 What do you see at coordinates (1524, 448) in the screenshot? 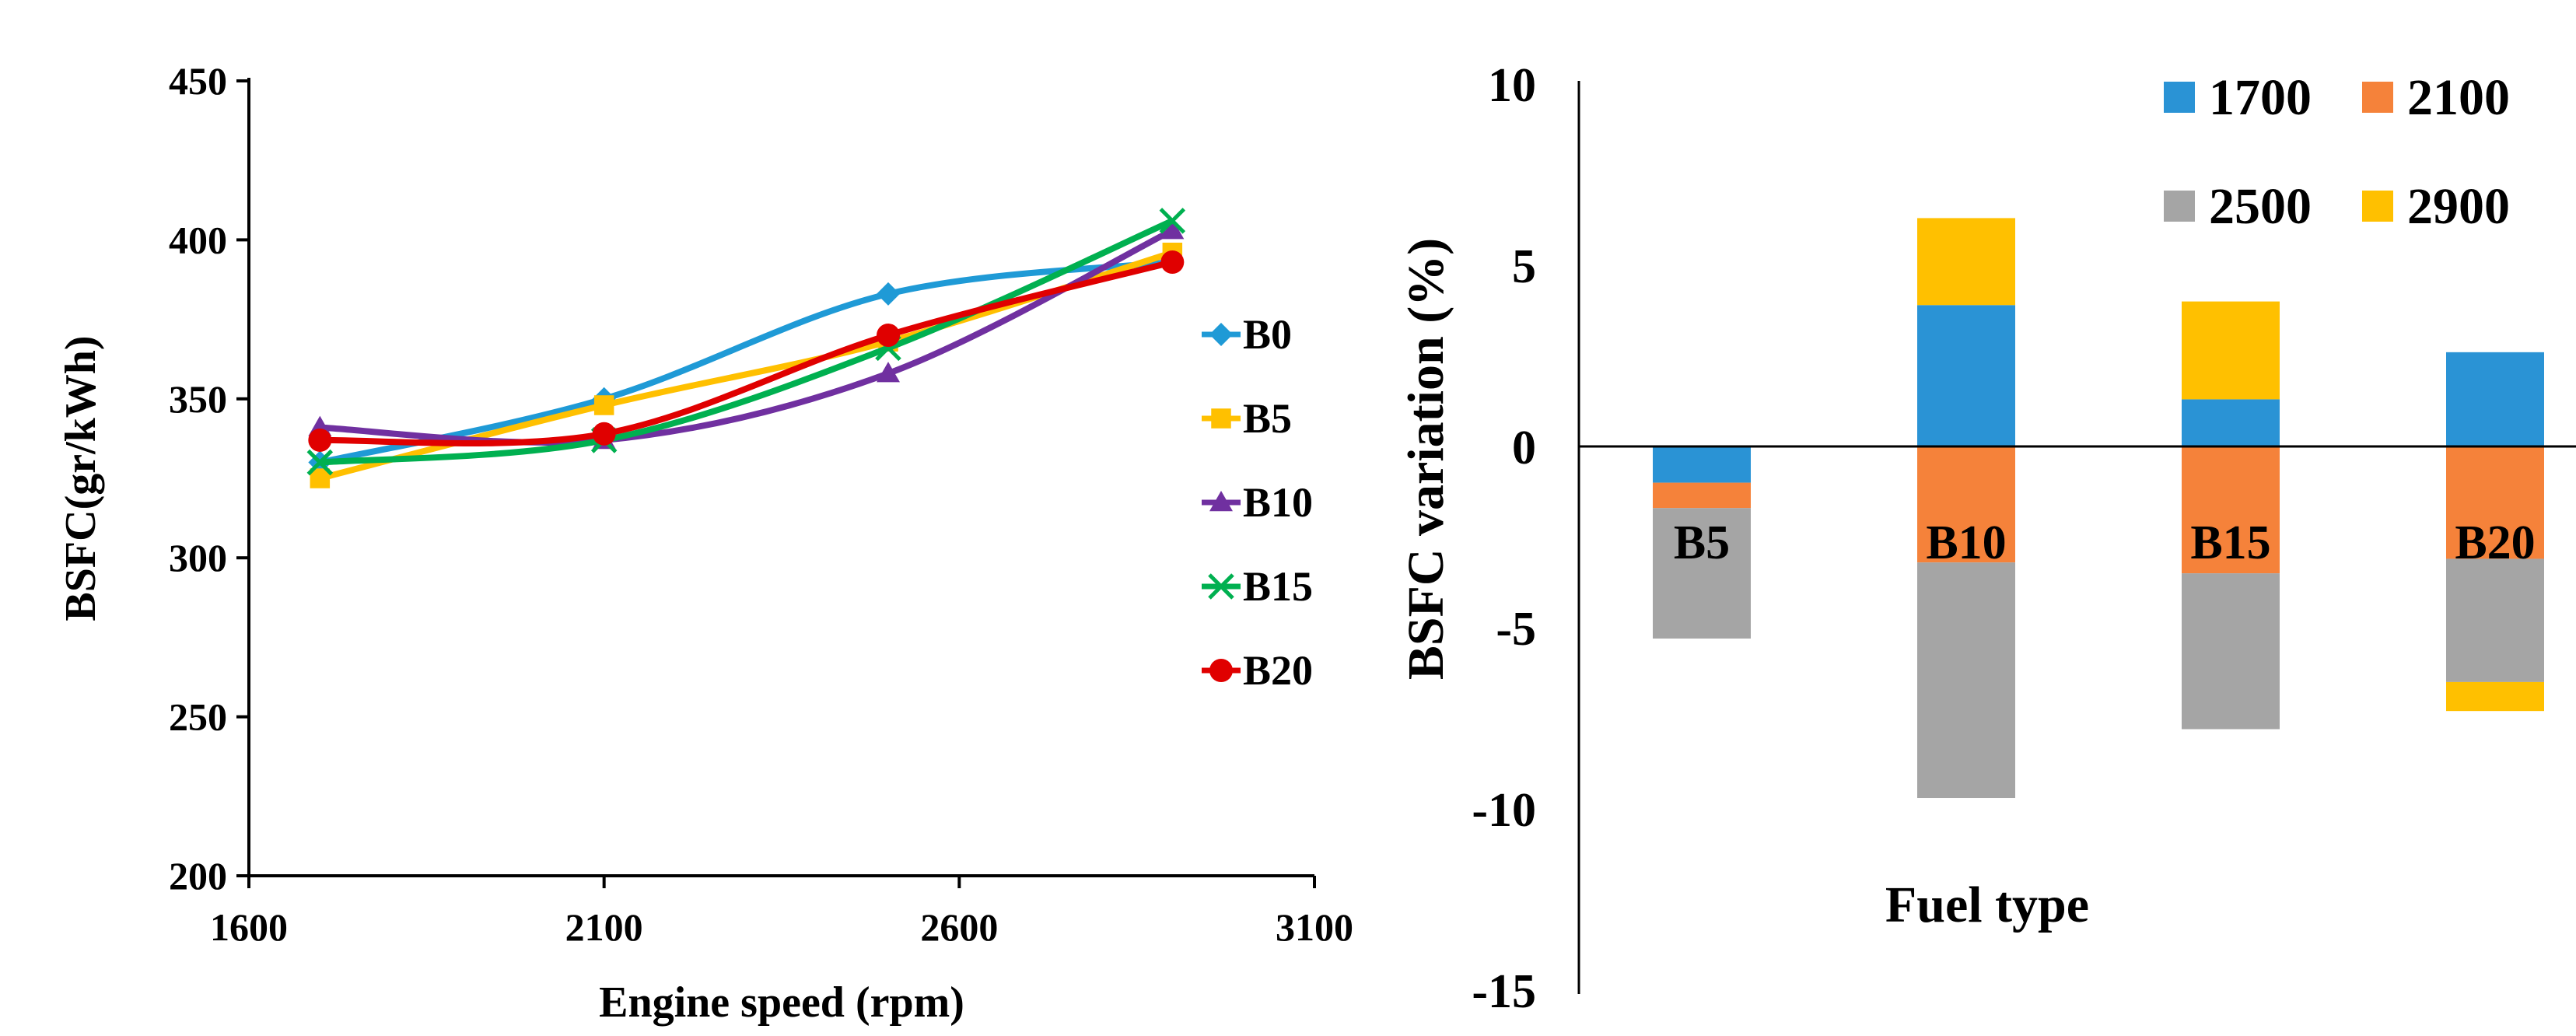
I see `y-tick-label: 0` at bounding box center [1524, 448].